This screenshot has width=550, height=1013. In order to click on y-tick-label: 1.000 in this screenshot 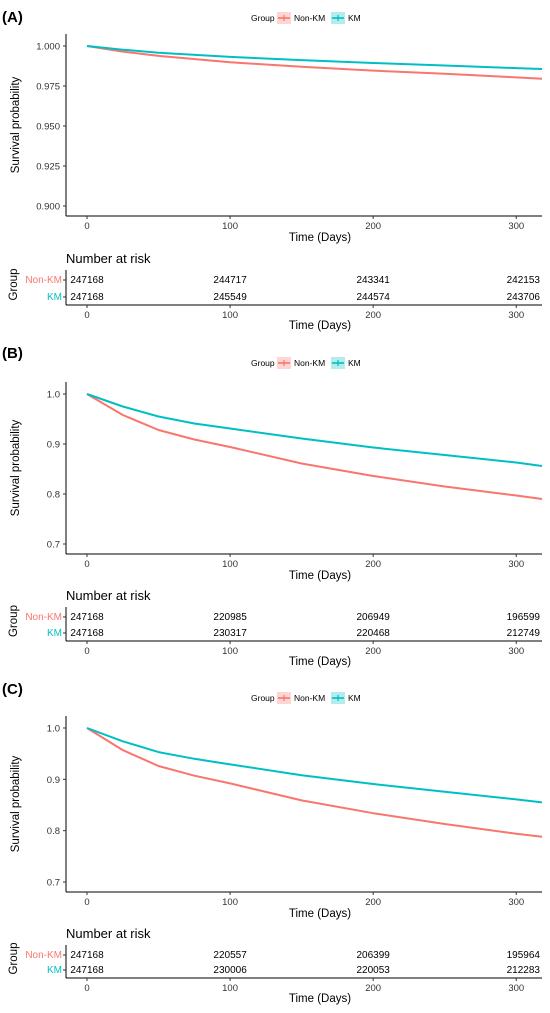, I will do `click(48, 47)`.